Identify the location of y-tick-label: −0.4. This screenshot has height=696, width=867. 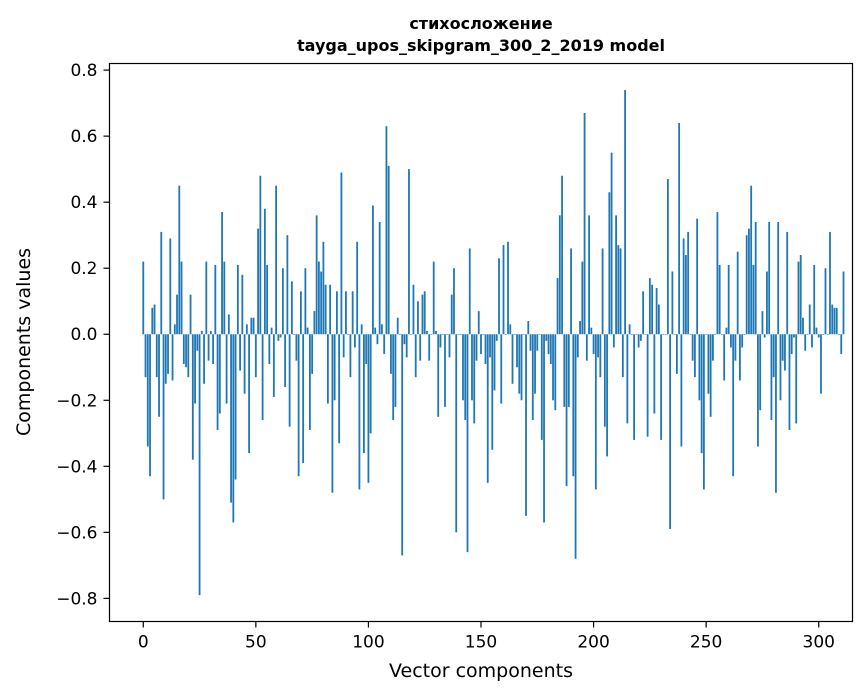
(76, 467).